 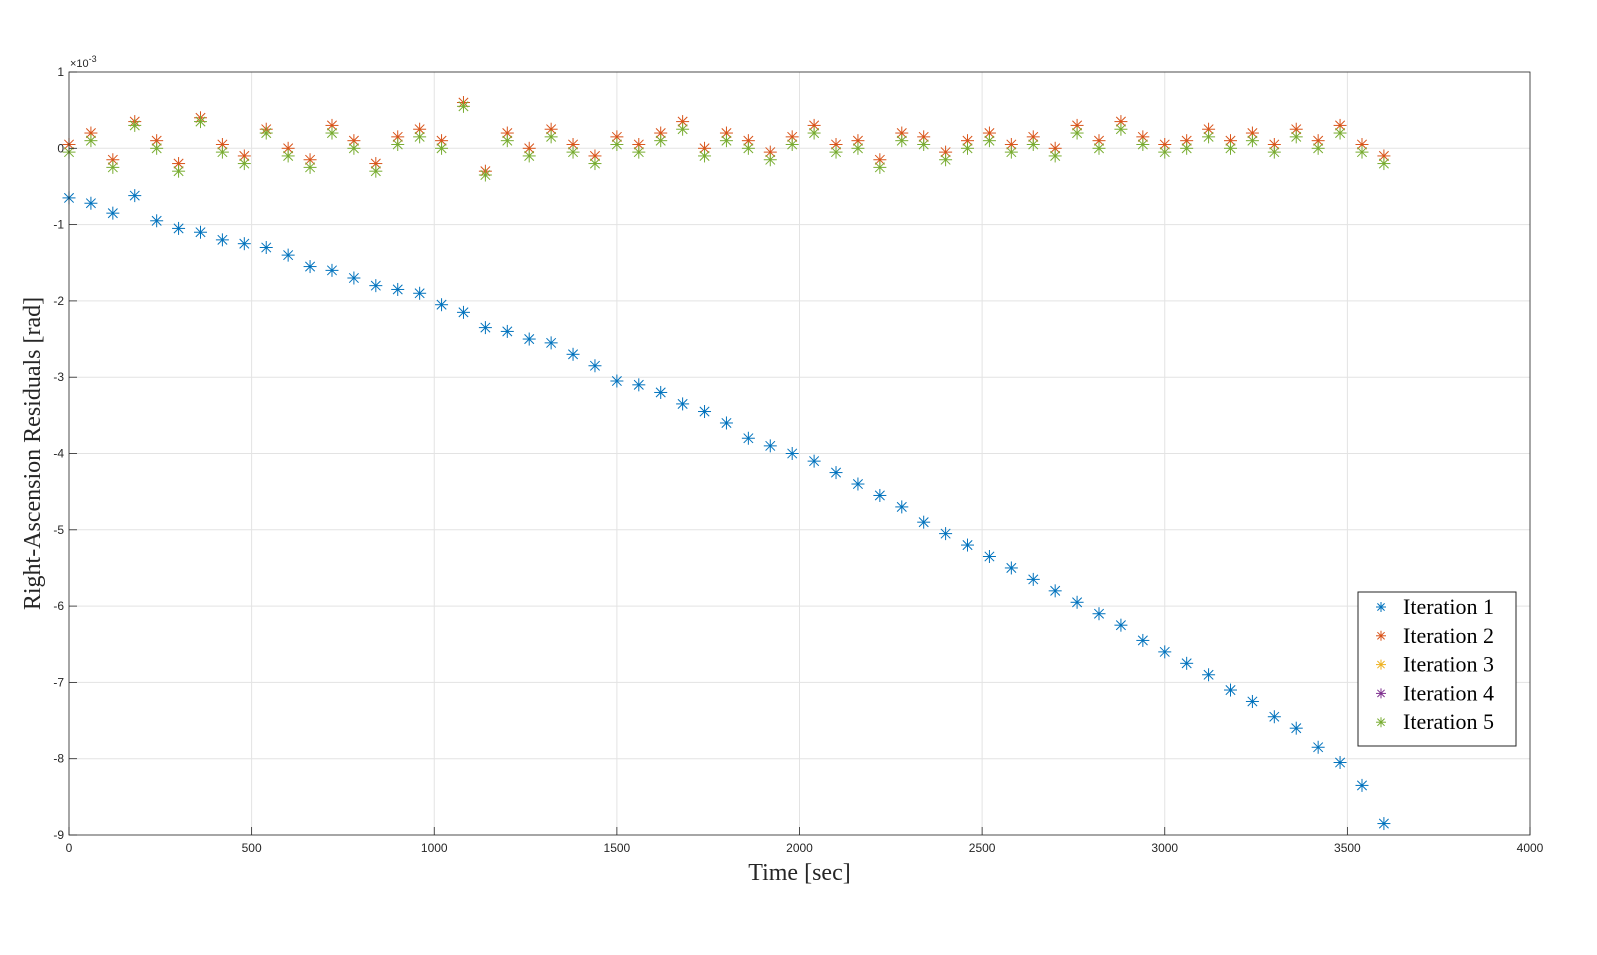 What do you see at coordinates (1347, 848) in the screenshot?
I see `x-tick-label: 3500` at bounding box center [1347, 848].